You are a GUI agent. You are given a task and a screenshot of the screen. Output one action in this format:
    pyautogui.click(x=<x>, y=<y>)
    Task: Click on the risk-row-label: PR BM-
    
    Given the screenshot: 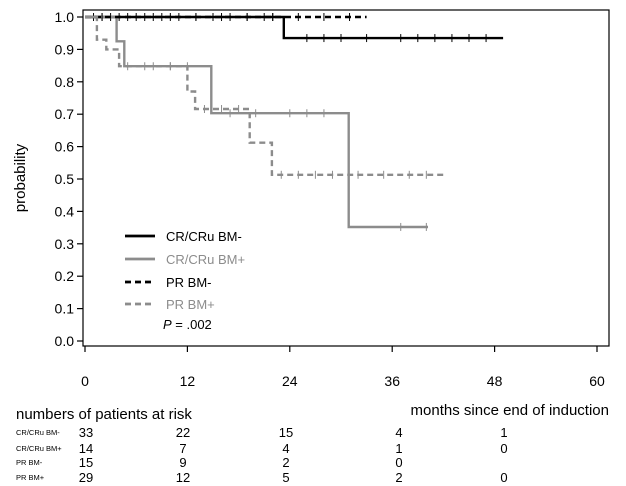 What is the action you would take?
    pyautogui.click(x=29, y=462)
    